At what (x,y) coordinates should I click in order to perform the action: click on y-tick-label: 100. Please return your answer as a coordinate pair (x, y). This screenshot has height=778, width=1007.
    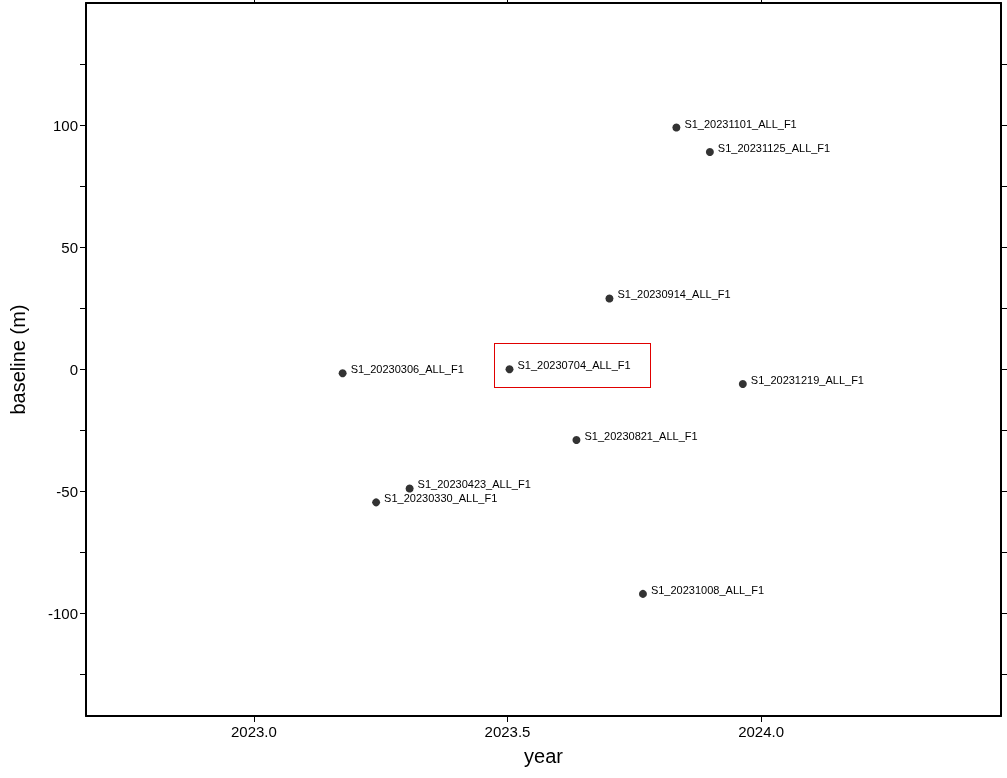
    Looking at the image, I should click on (65, 125).